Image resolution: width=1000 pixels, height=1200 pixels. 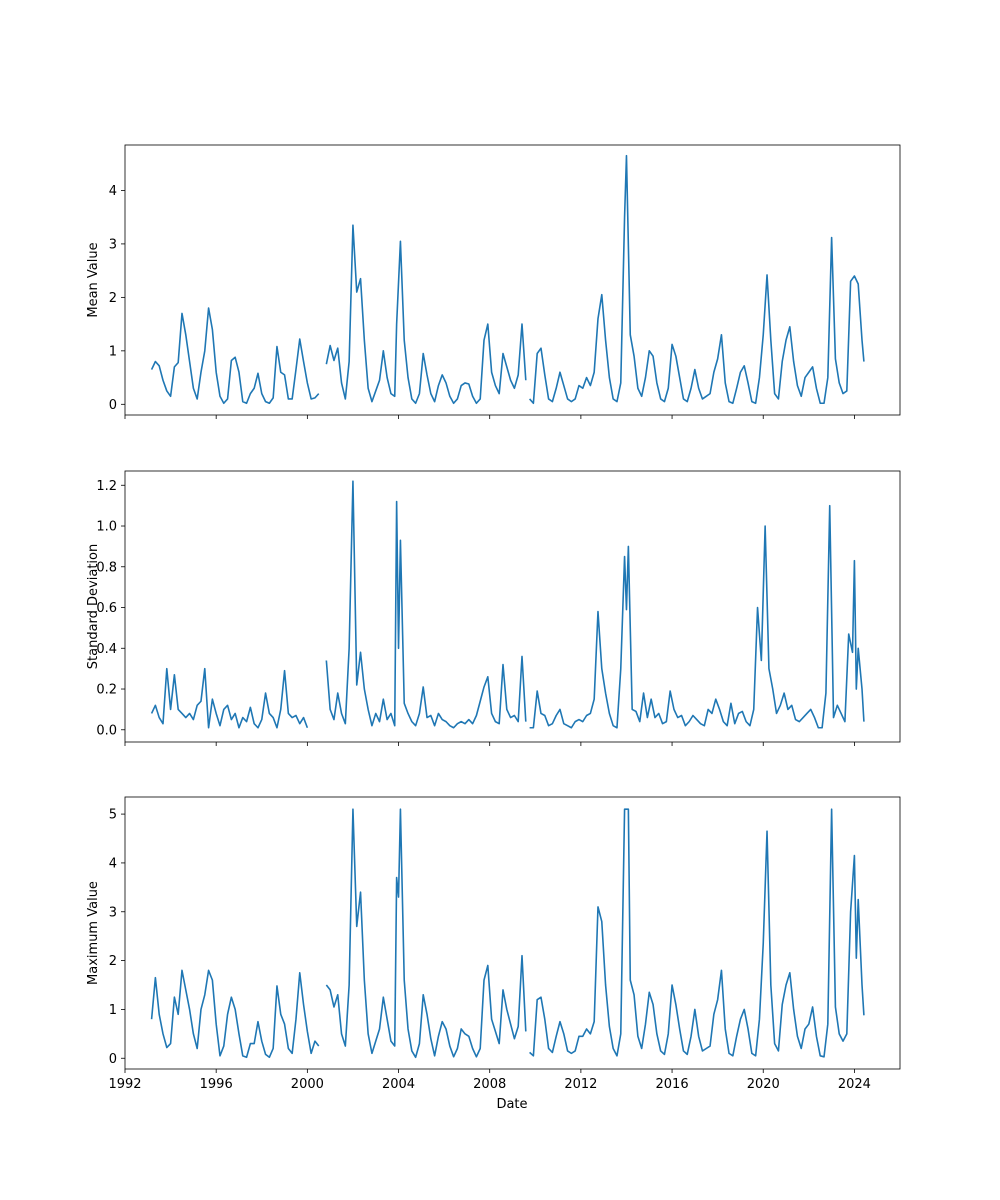 I want to click on maximum-x-tick-label: 2024, so click(x=854, y=1084).